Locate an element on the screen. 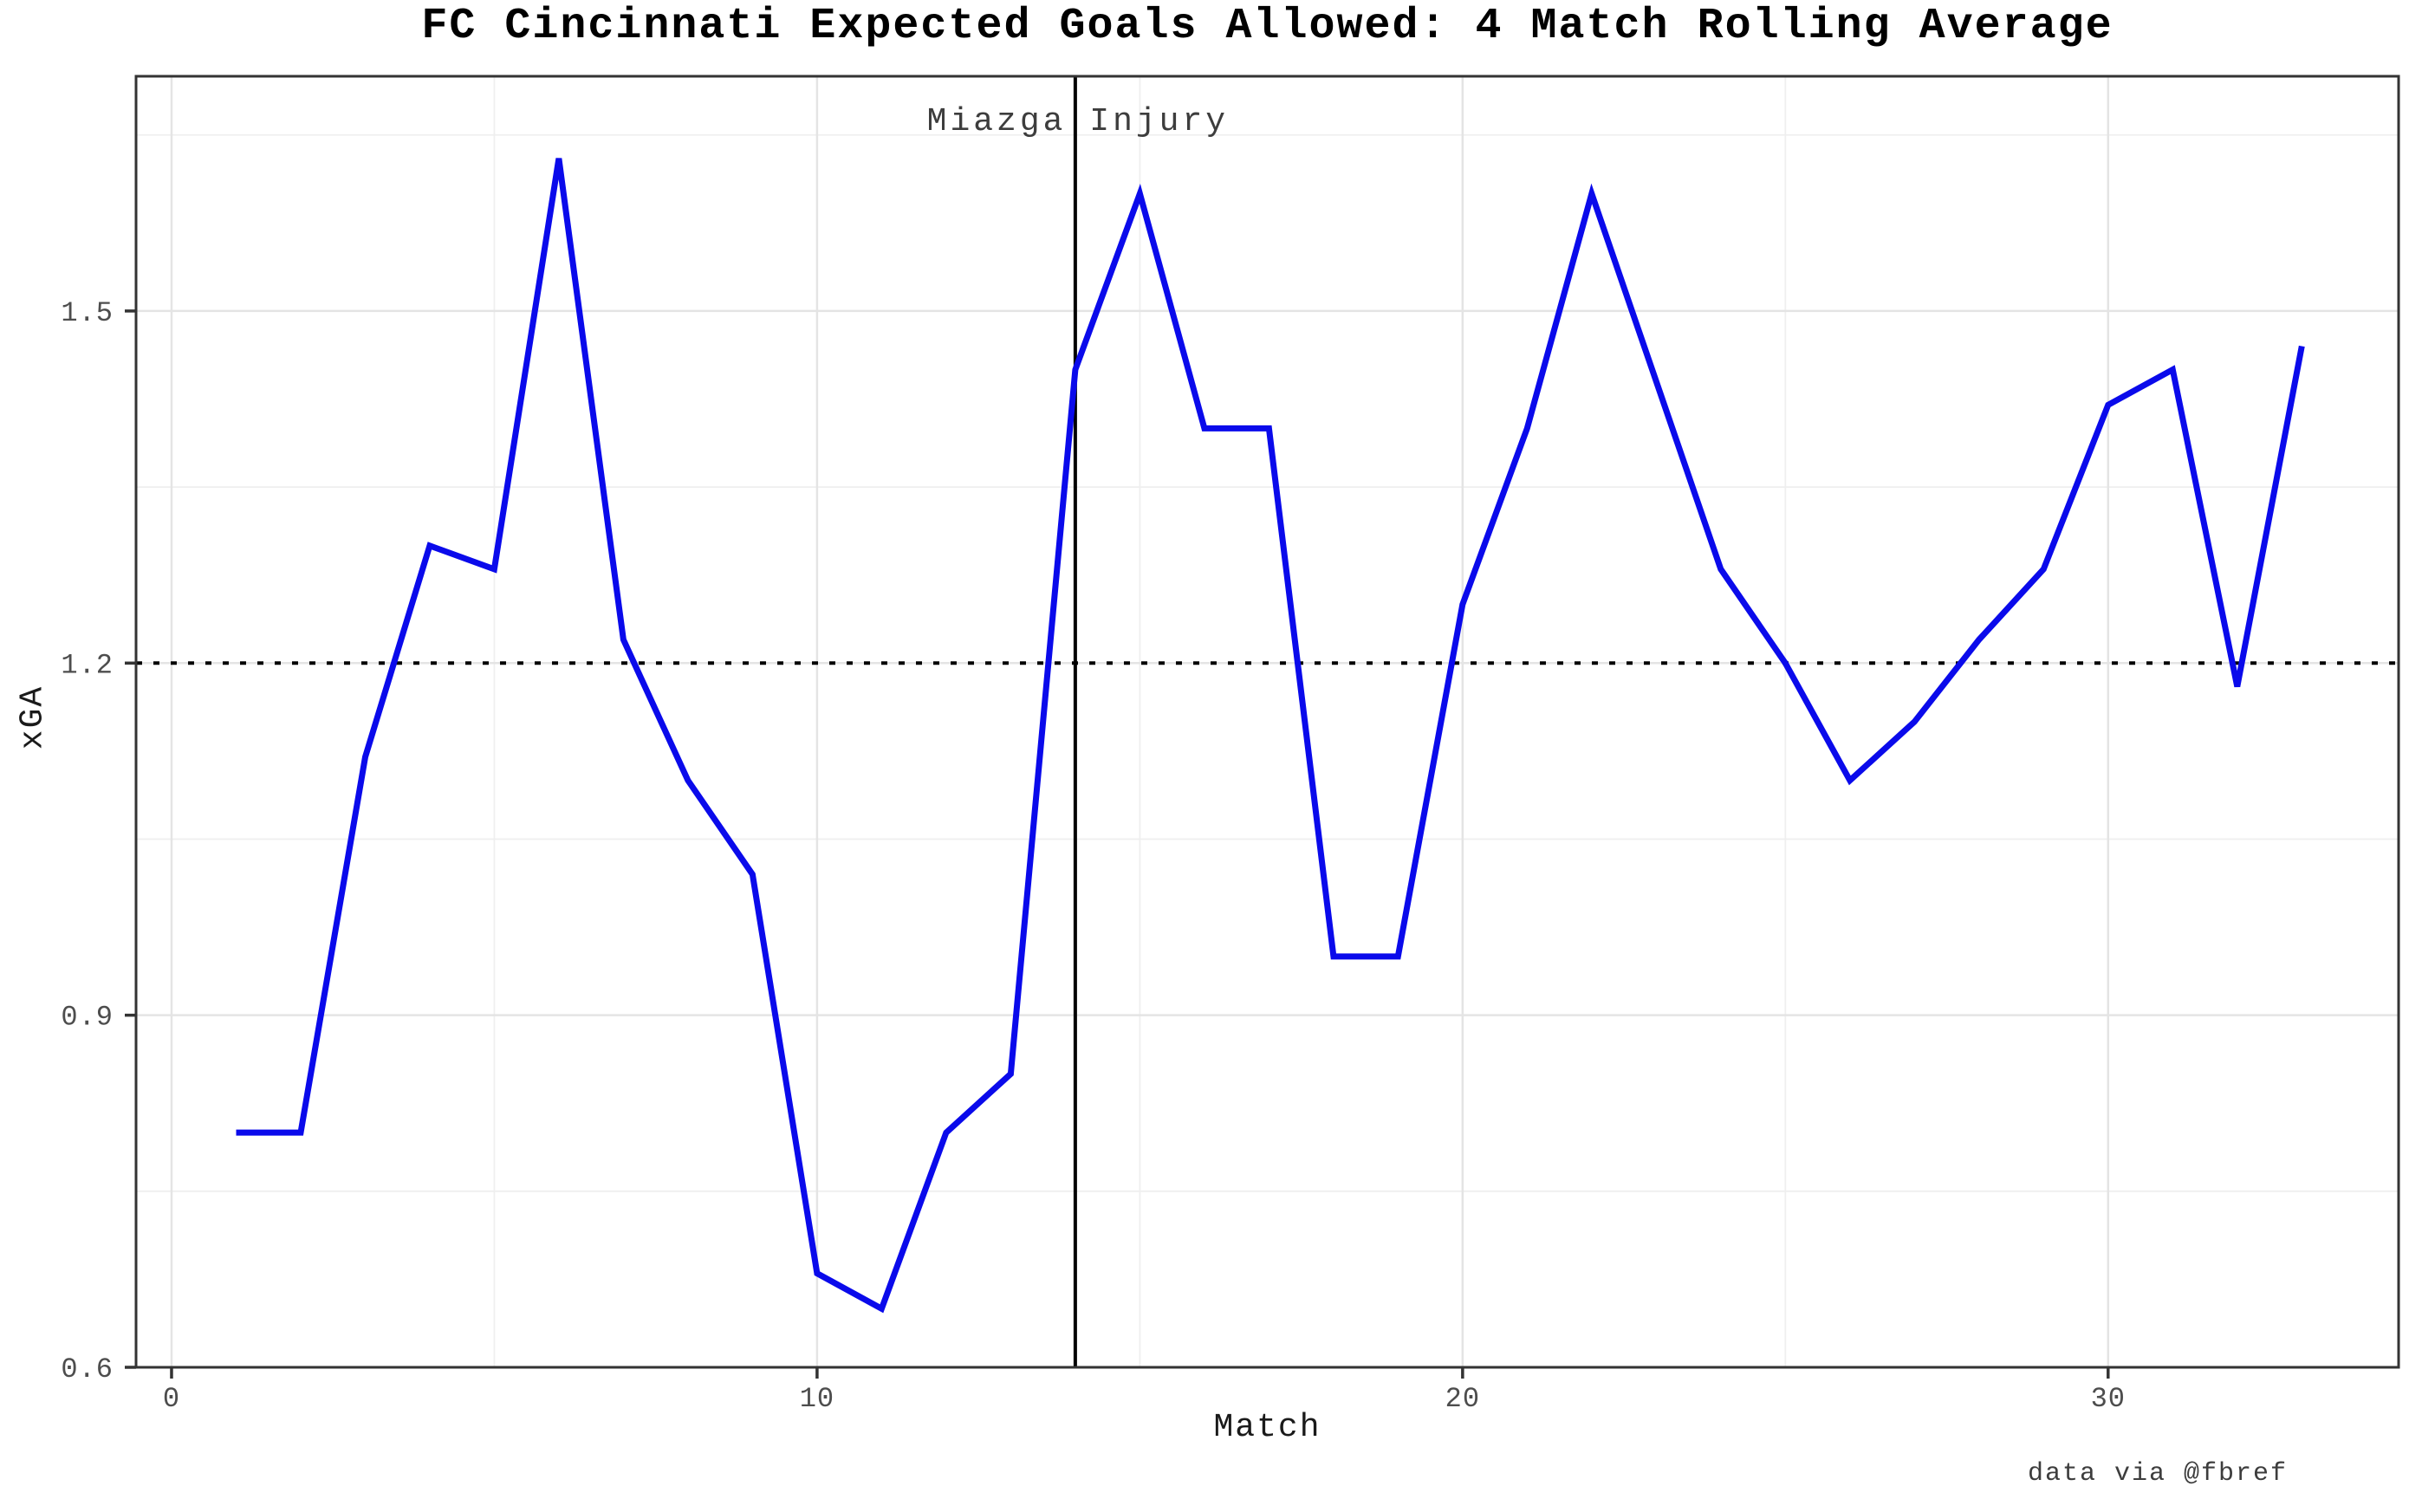 This screenshot has width=2422, height=1512. y-axis-title: xGA is located at coordinates (33, 717).